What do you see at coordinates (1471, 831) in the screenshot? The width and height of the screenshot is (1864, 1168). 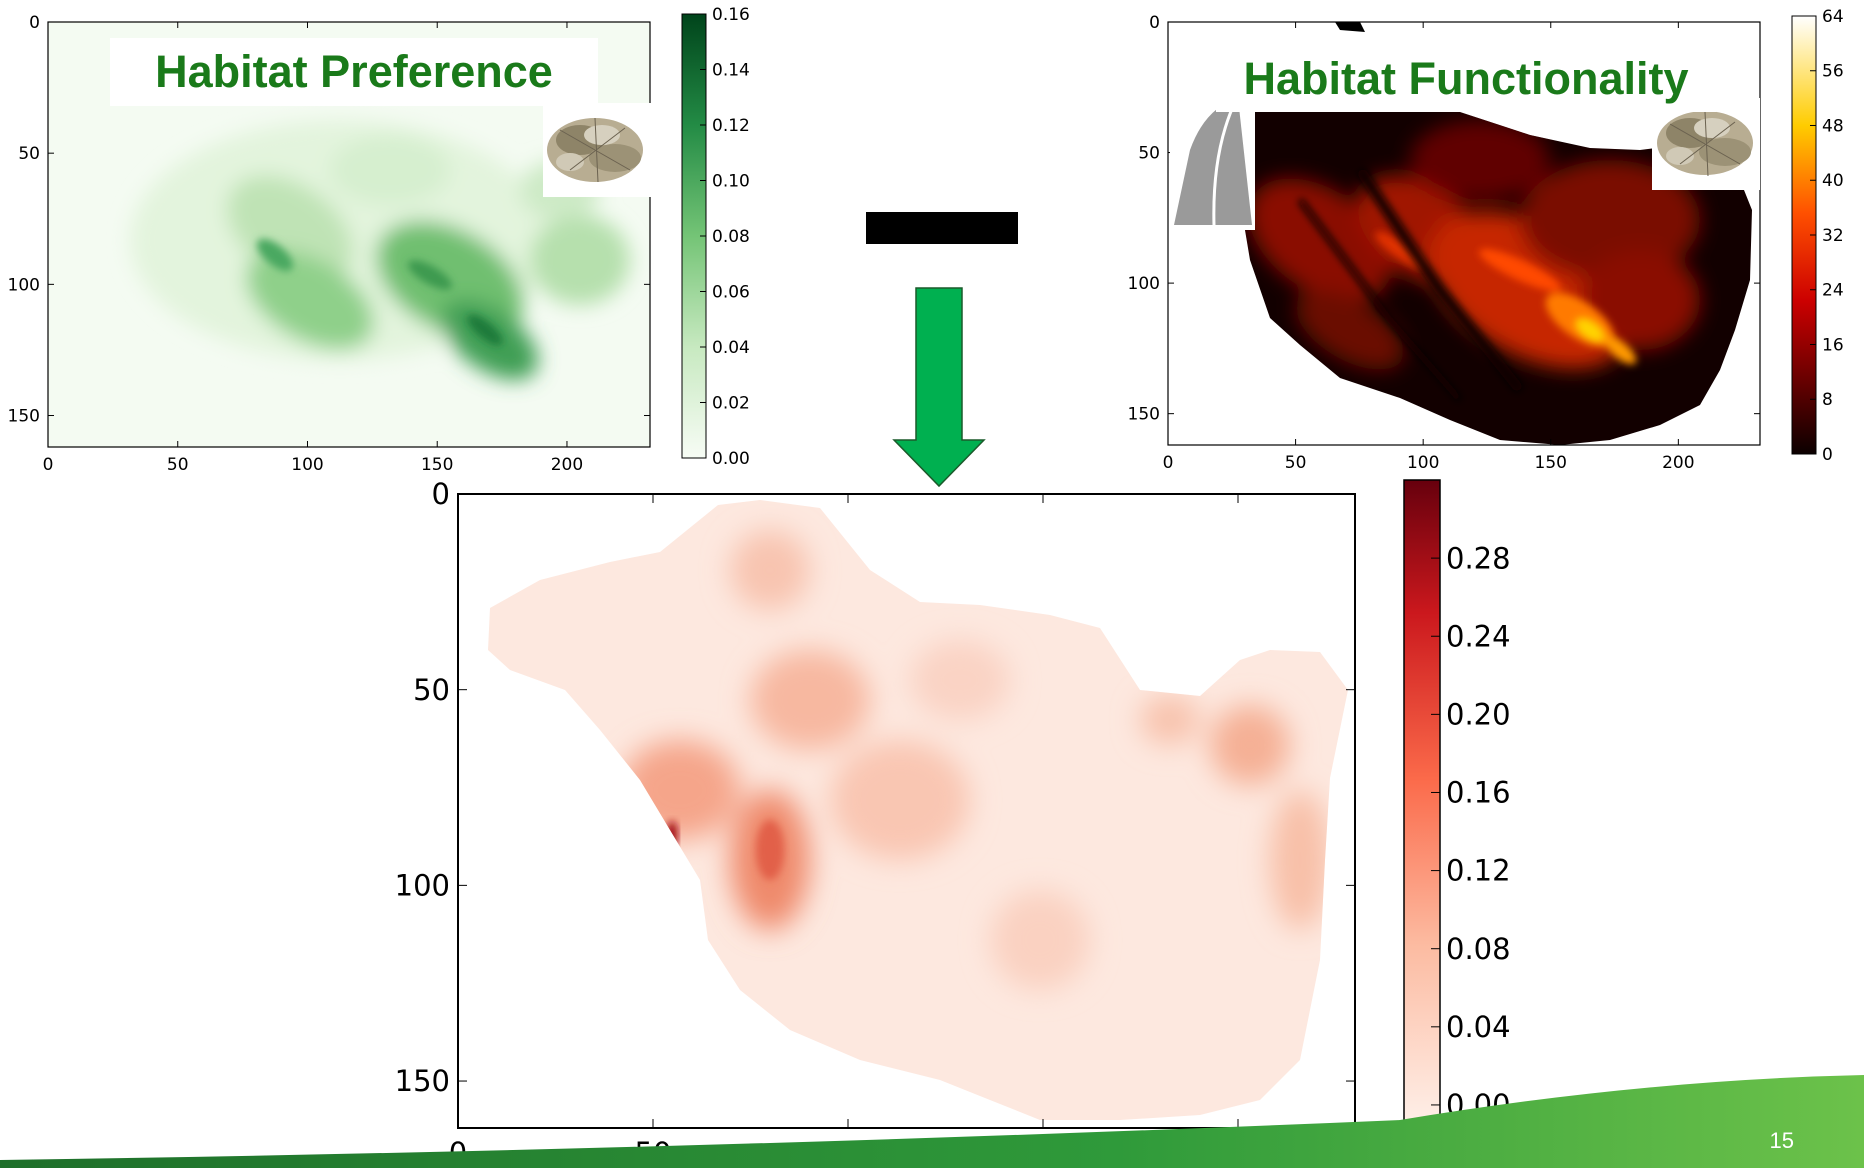 I see `difference-colorbar-ticks: 0.000.040.080.120.160.200.240.28` at bounding box center [1471, 831].